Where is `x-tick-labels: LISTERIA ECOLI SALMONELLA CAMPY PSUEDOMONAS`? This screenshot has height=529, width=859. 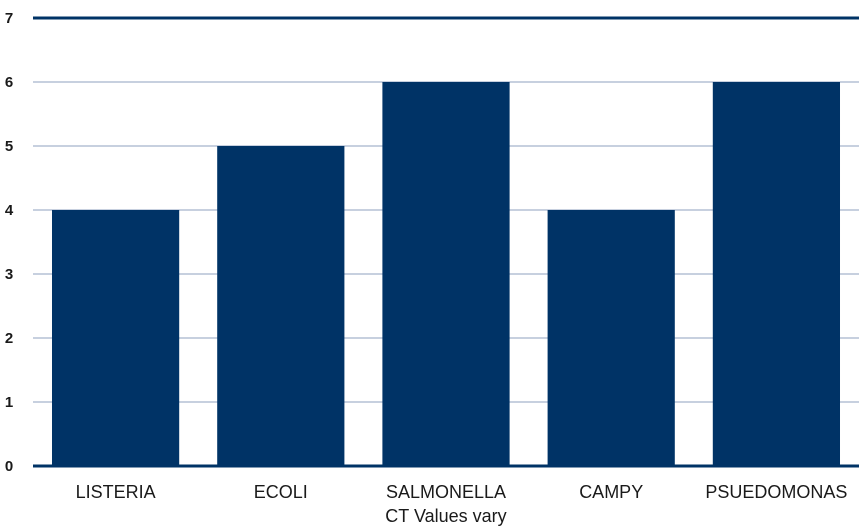
x-tick-labels: LISTERIA ECOLI SALMONELLA CAMPY PSUEDOMONAS is located at coordinates (462, 492).